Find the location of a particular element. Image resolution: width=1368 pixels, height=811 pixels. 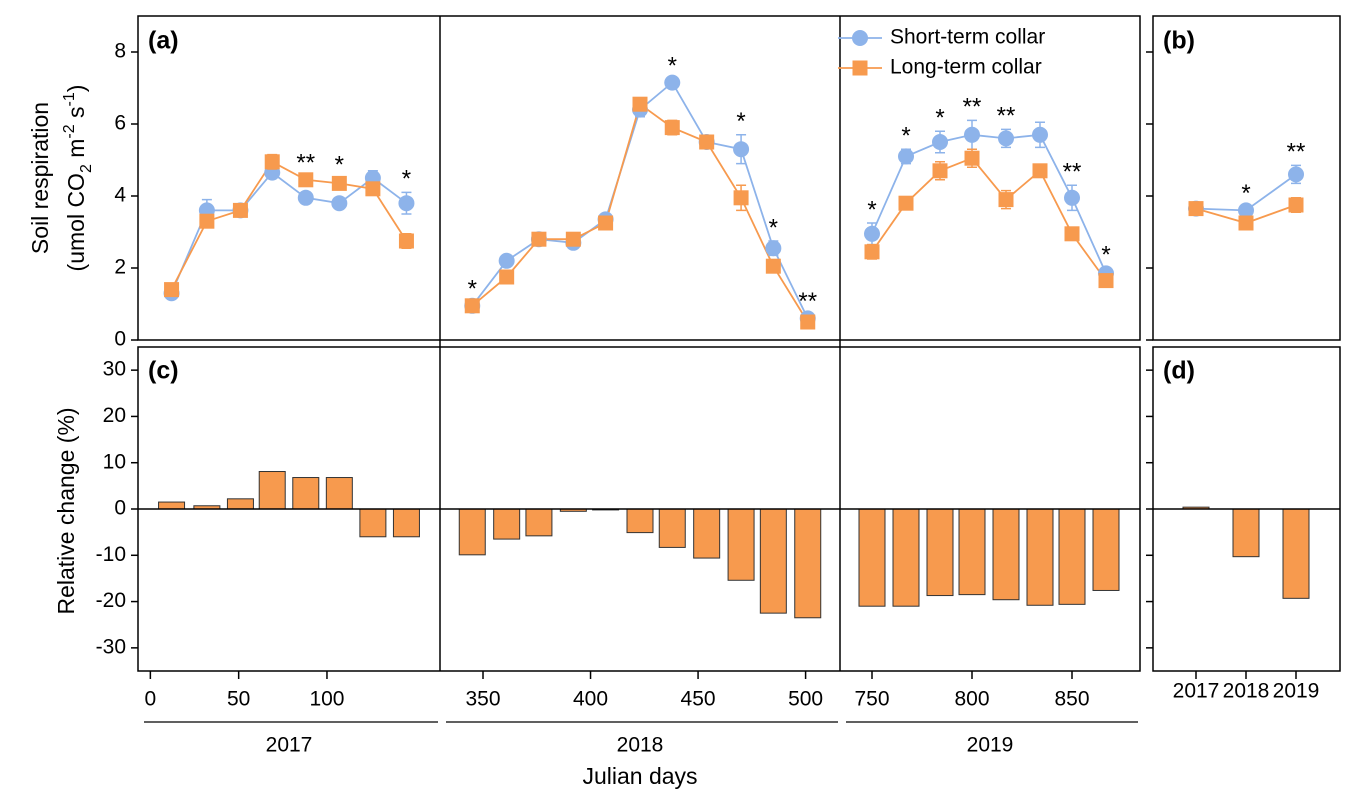

year-label: 2018 is located at coordinates (640, 745).